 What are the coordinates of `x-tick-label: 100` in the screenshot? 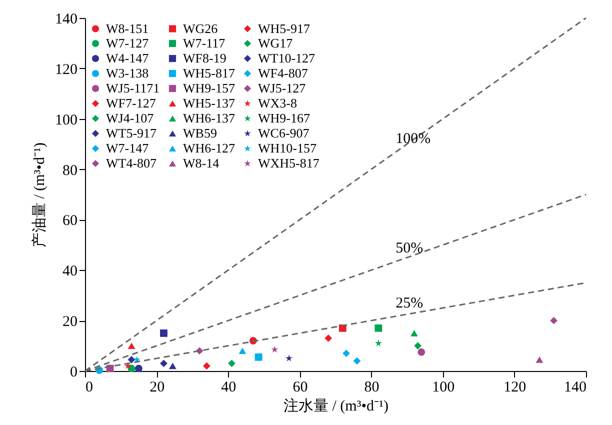 It's located at (443, 388).